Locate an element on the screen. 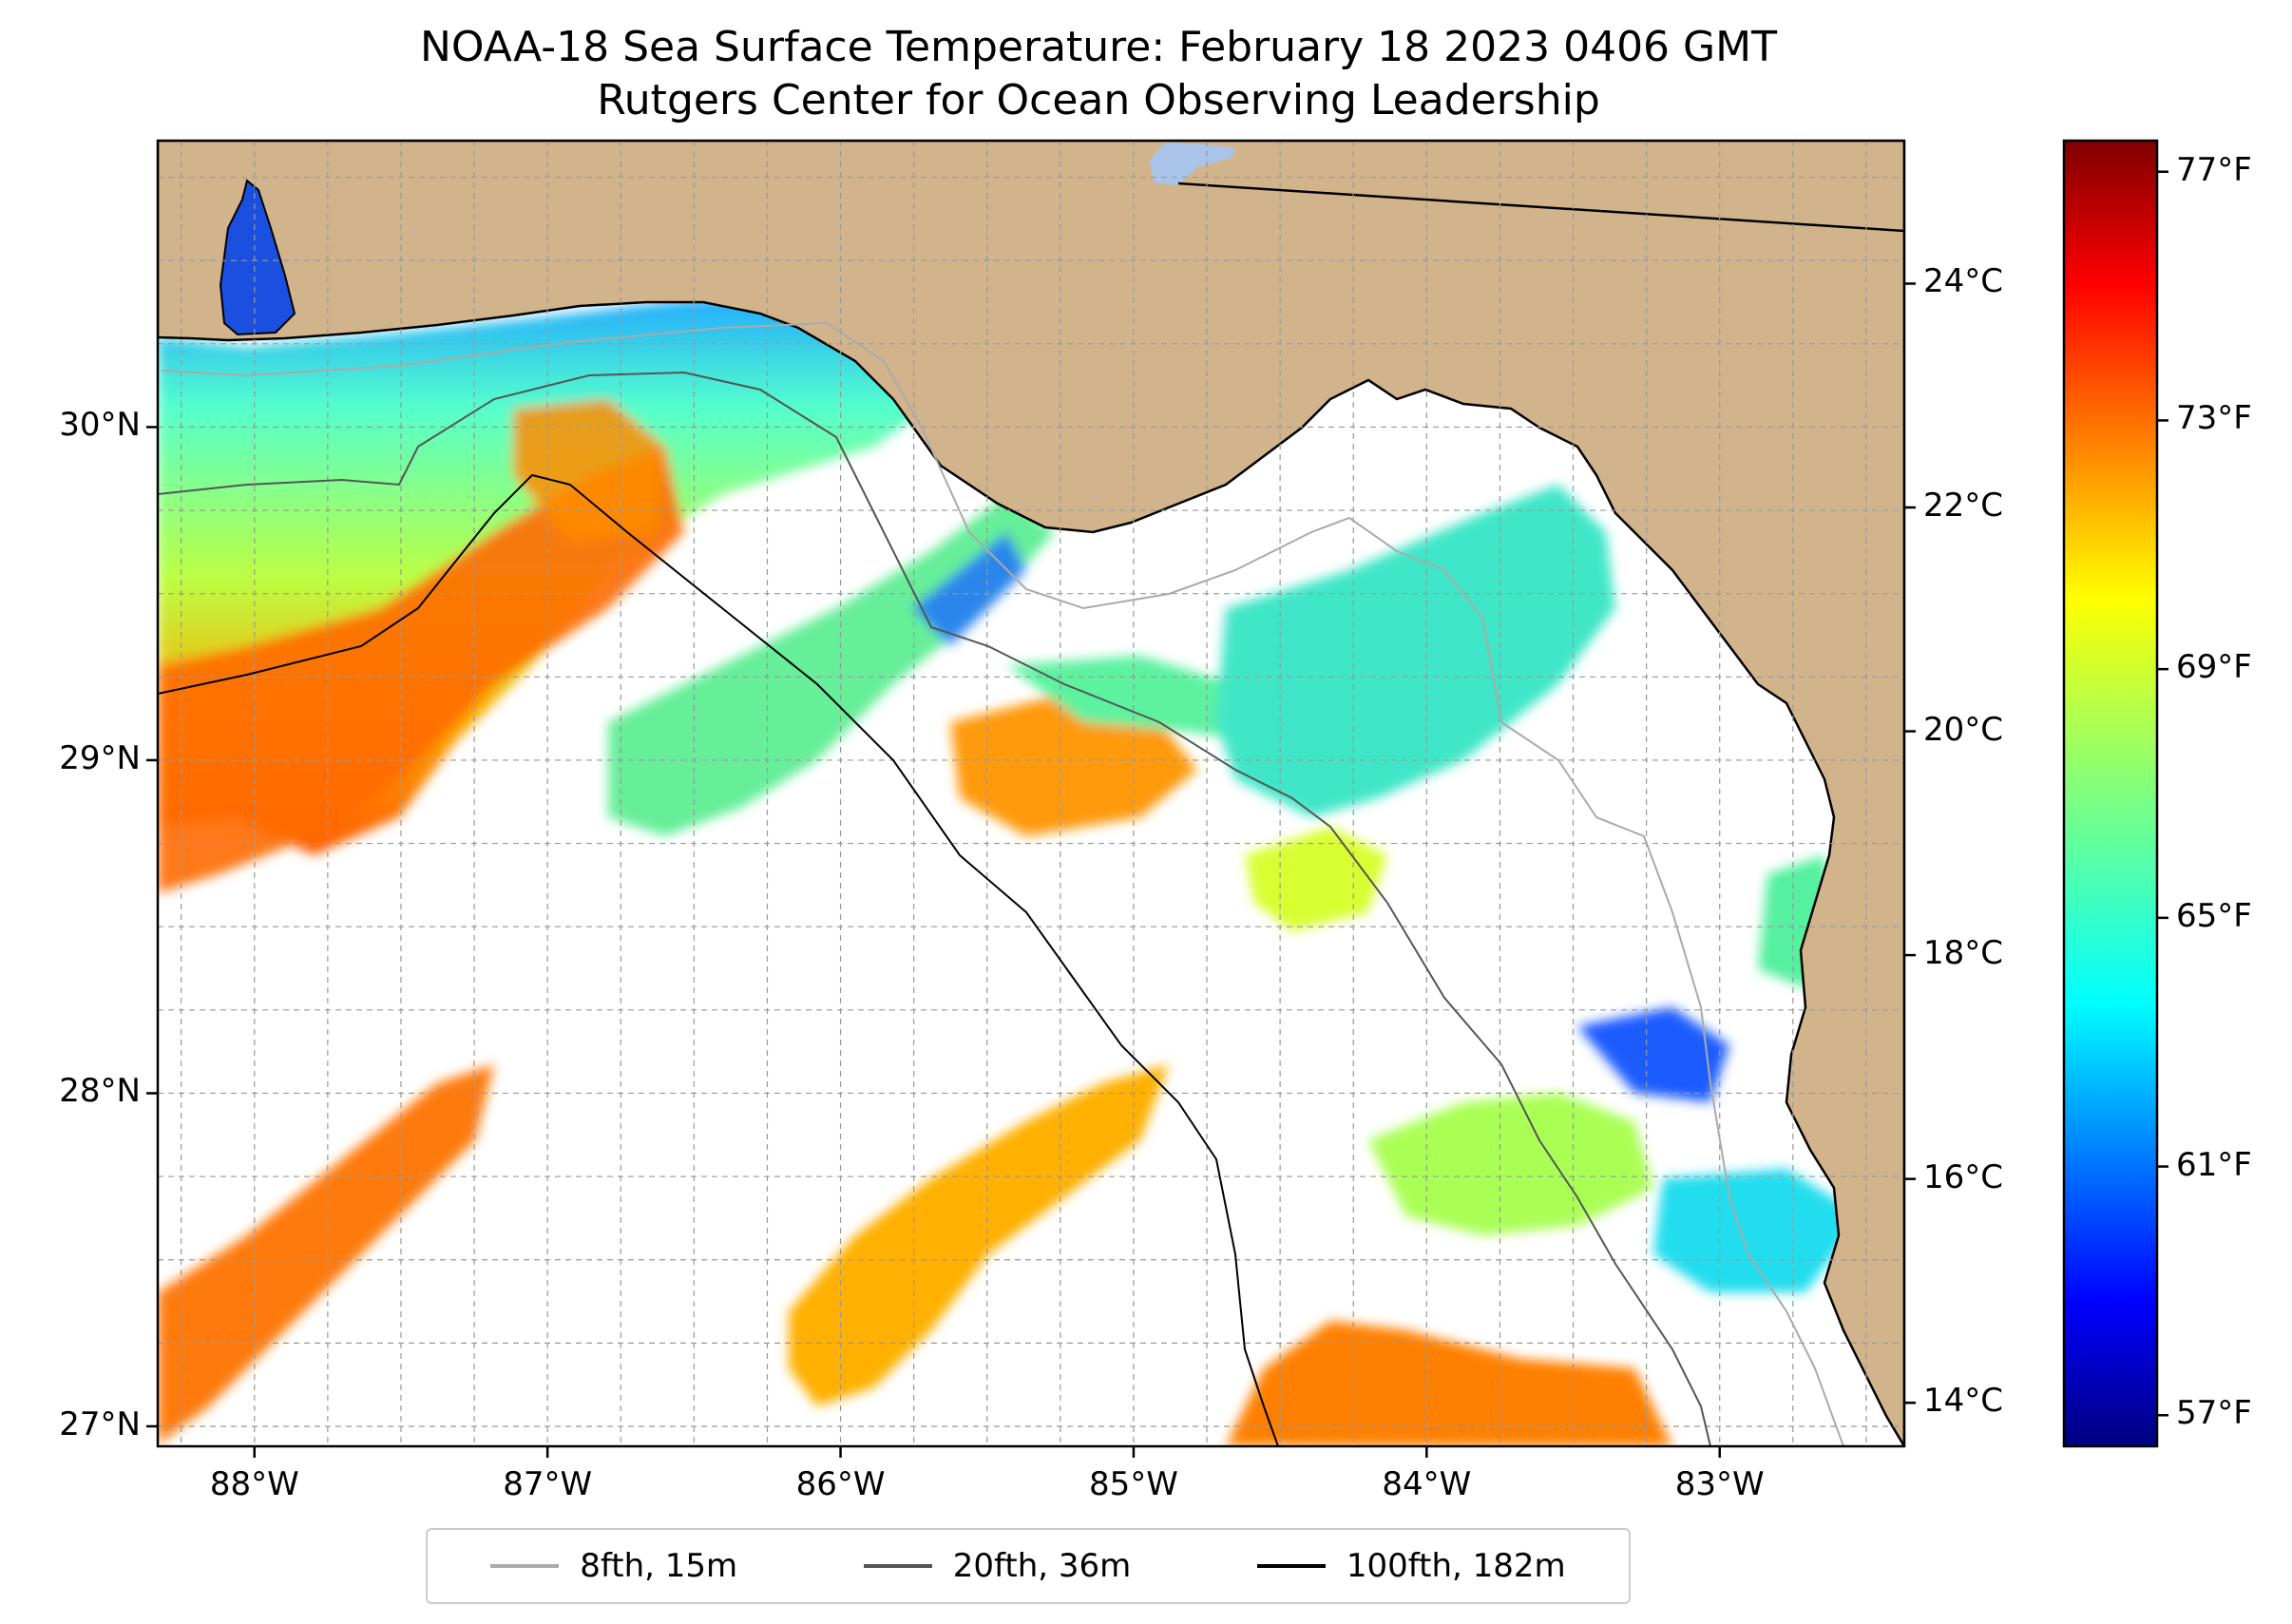 The width and height of the screenshot is (2292, 1624). lon-tick-label: 83°W is located at coordinates (1719, 1484).